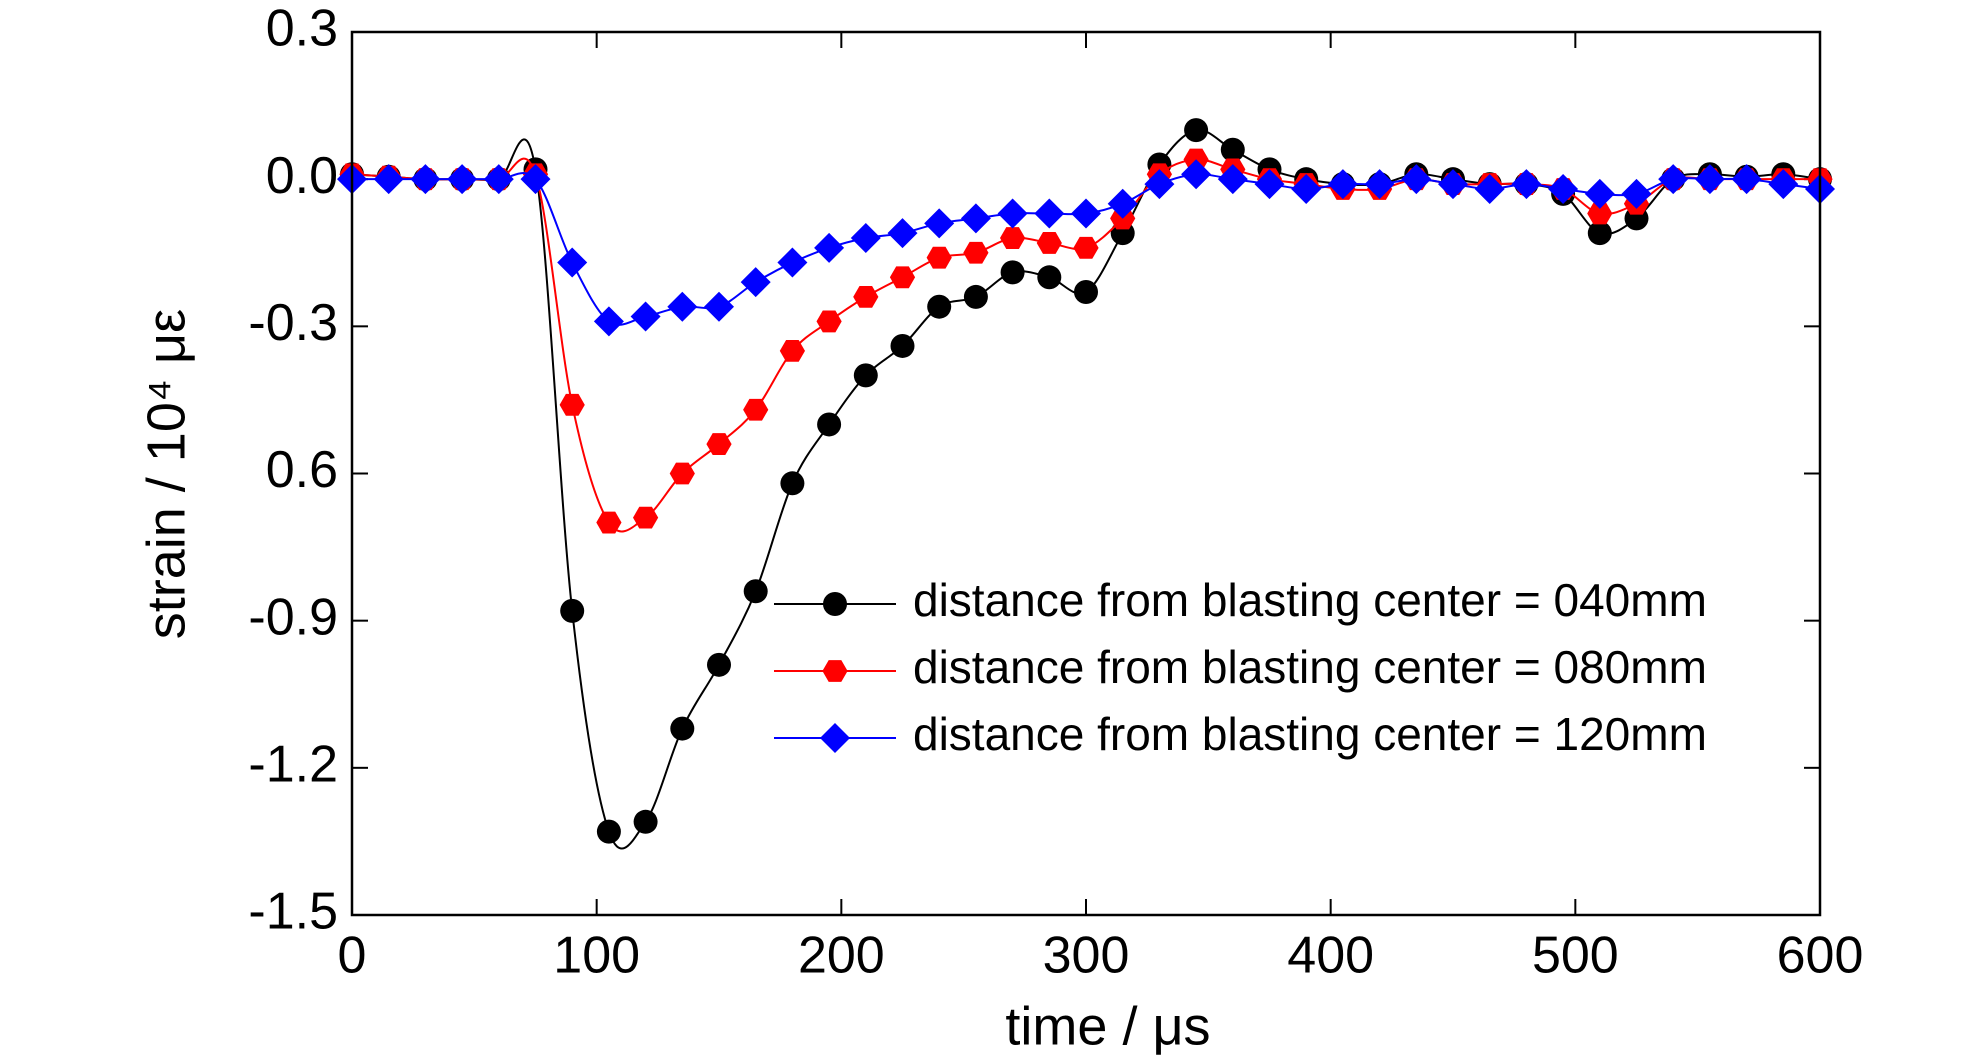  What do you see at coordinates (1107, 1026) in the screenshot?
I see `x-axis-label: time / μs` at bounding box center [1107, 1026].